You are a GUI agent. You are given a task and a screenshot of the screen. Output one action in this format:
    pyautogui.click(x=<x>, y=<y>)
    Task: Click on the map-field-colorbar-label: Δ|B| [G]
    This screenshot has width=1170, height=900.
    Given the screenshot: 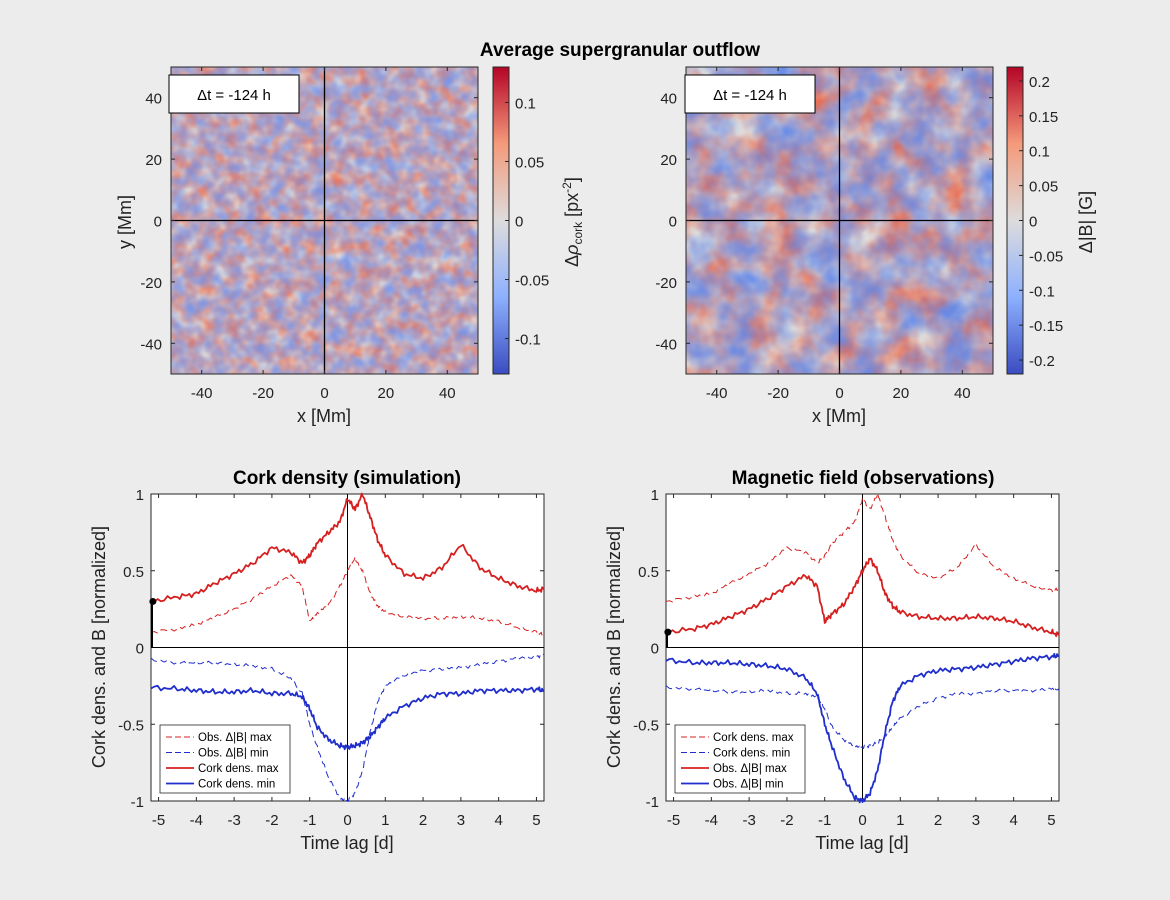 What is the action you would take?
    pyautogui.click(x=1086, y=222)
    